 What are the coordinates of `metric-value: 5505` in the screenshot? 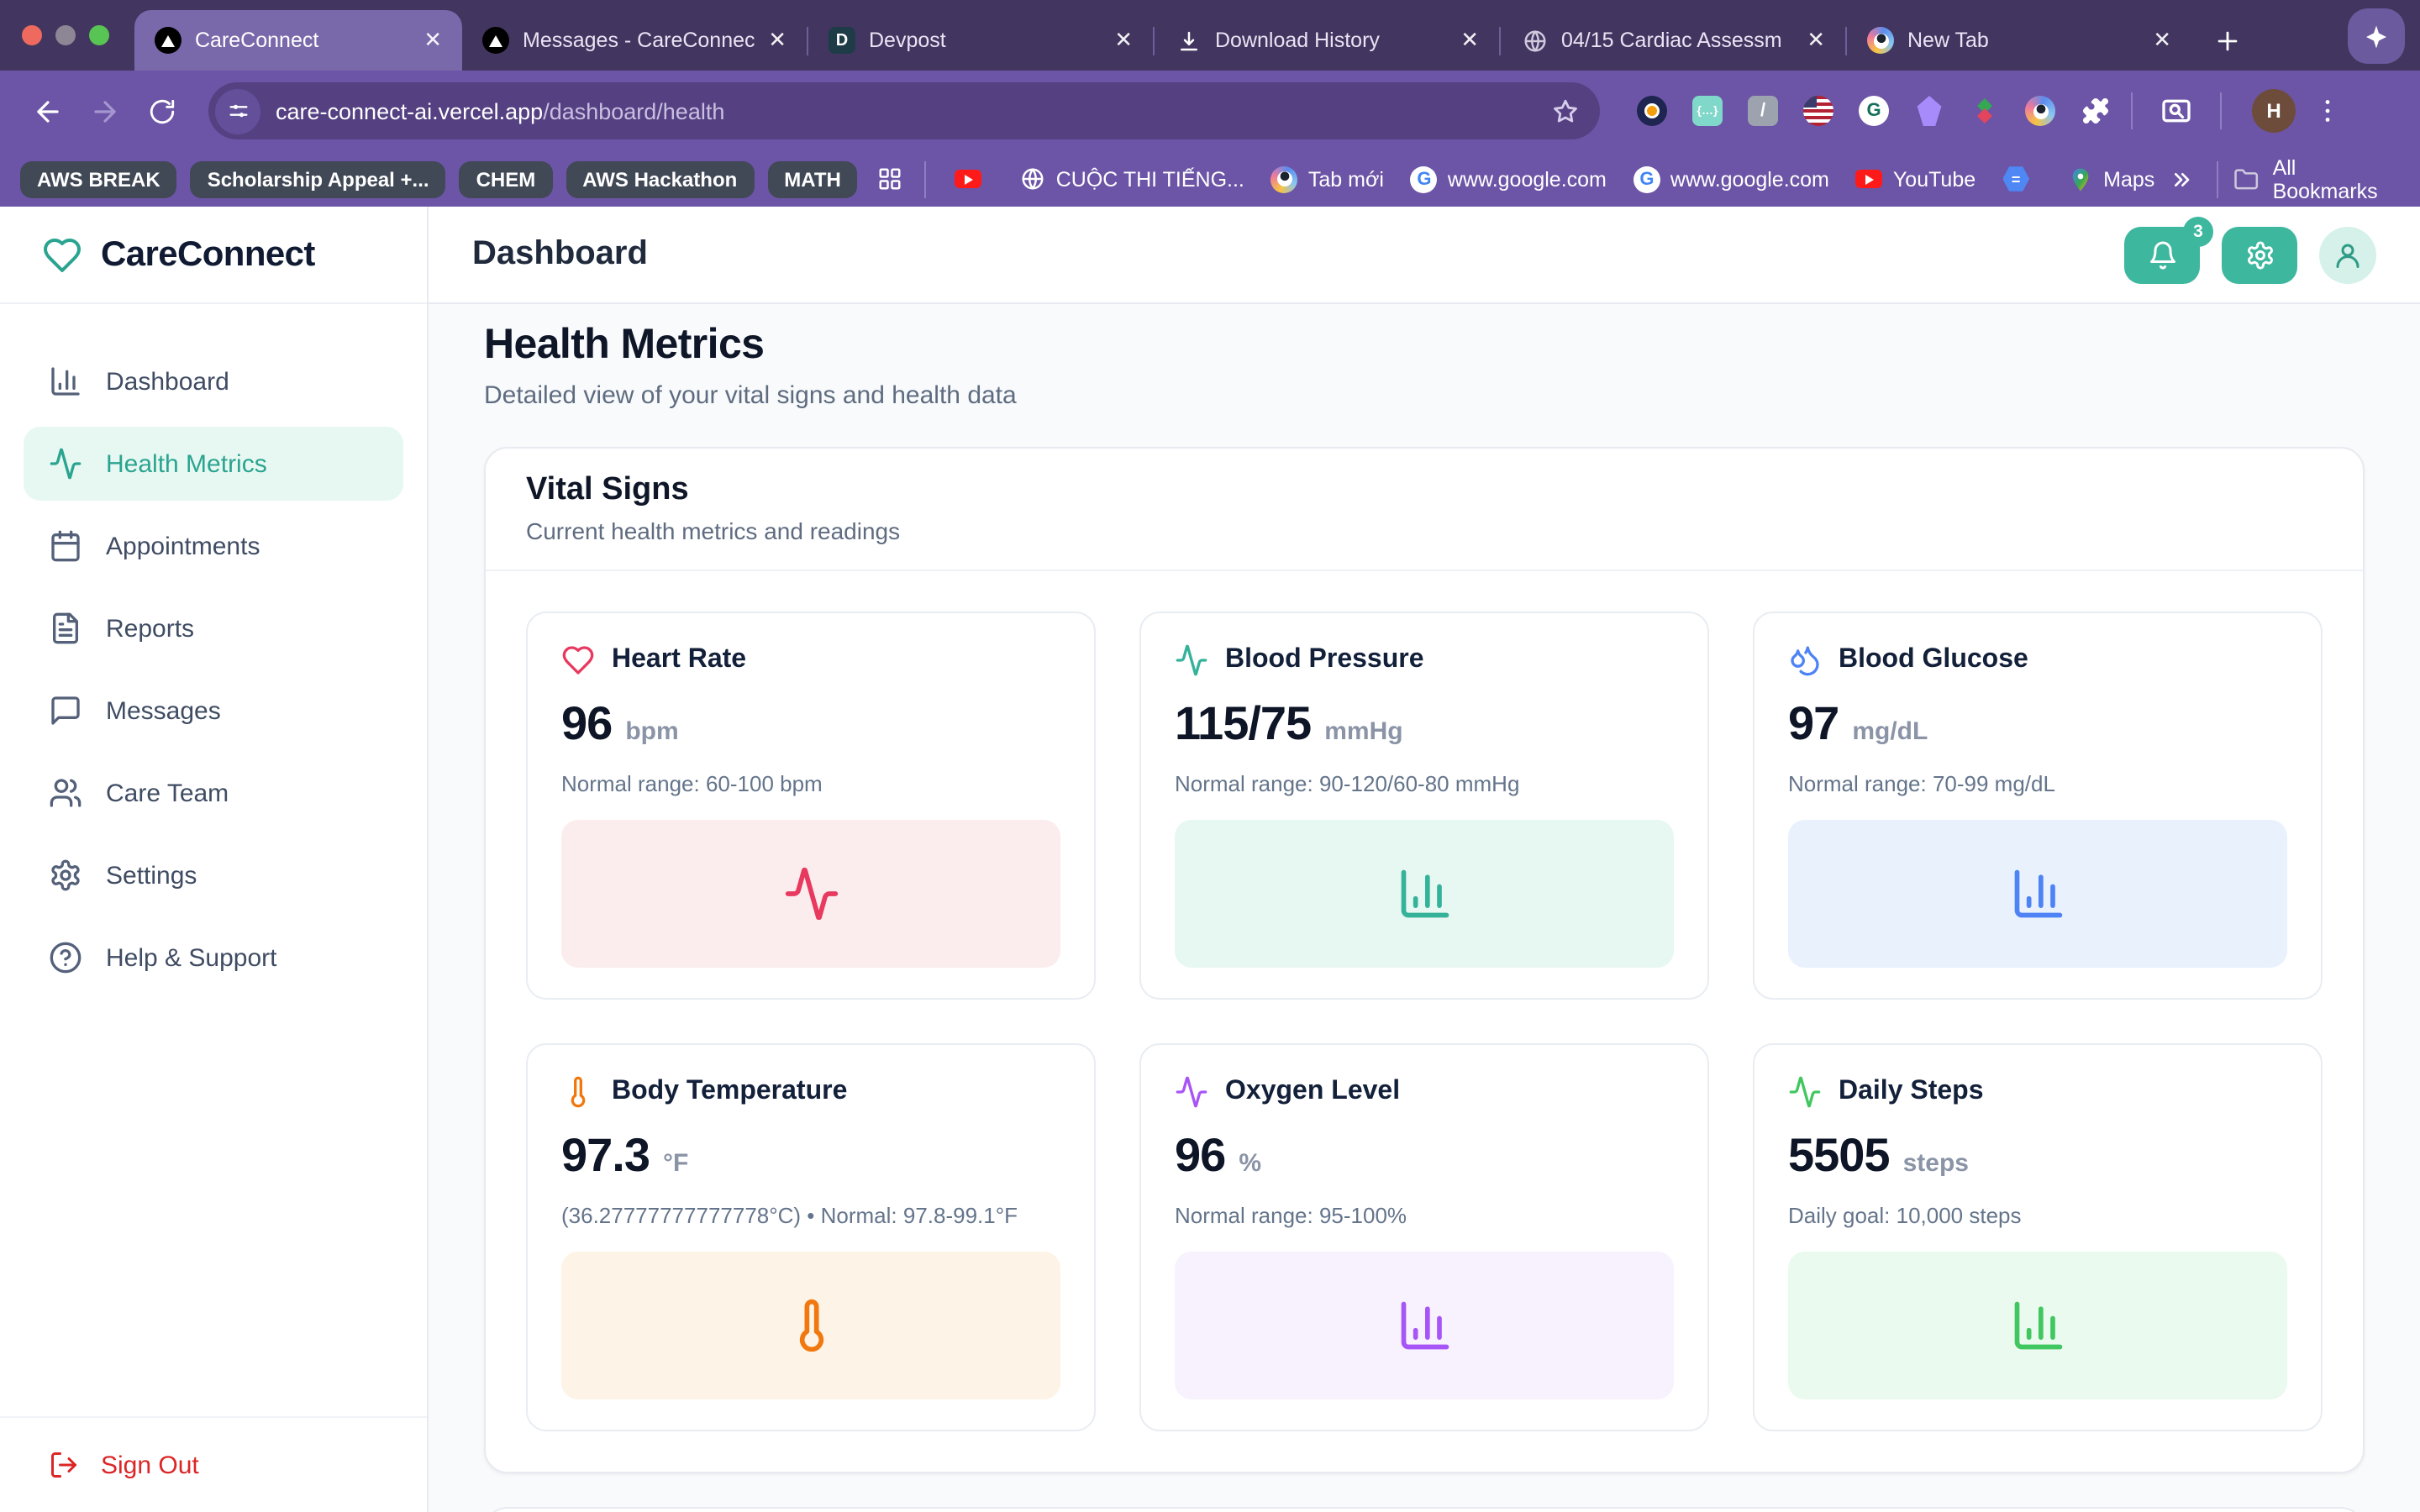 It's located at (1840, 1155).